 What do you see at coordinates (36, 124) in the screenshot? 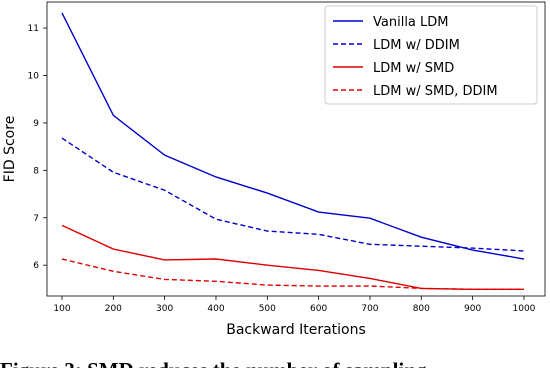
I see `y-tick-label: 9` at bounding box center [36, 124].